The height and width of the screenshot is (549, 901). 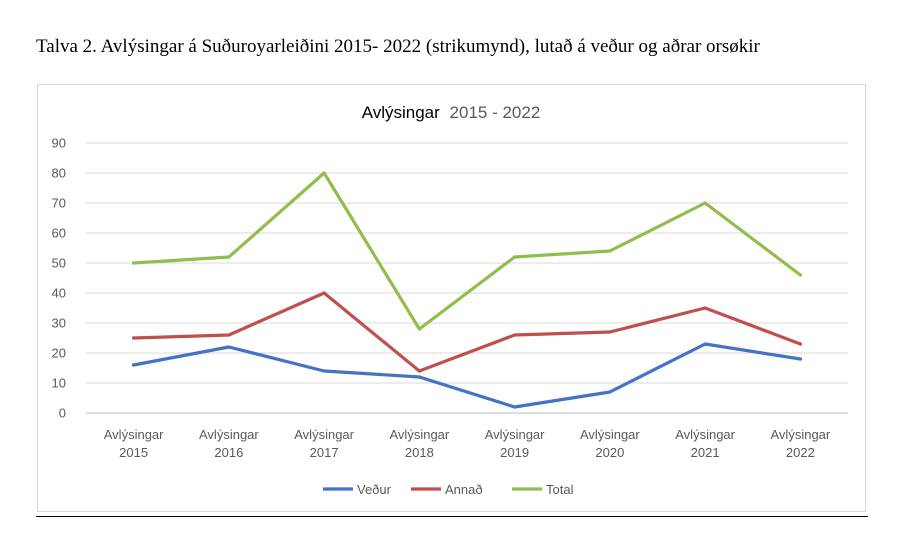 What do you see at coordinates (800, 452) in the screenshot?
I see `x-tick-label-line: 2022` at bounding box center [800, 452].